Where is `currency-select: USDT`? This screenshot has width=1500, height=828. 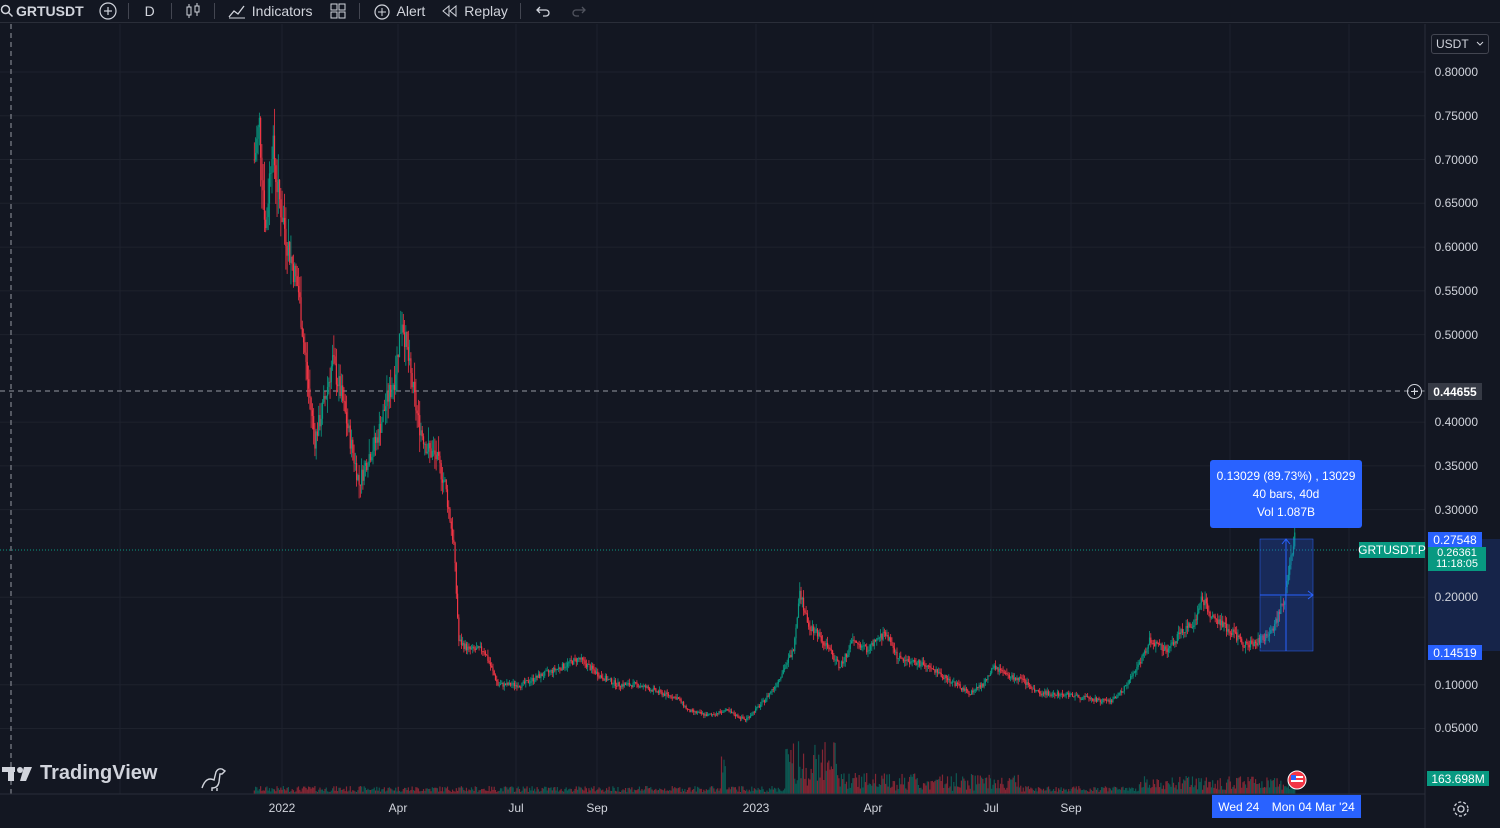
currency-select: USDT is located at coordinates (1460, 44).